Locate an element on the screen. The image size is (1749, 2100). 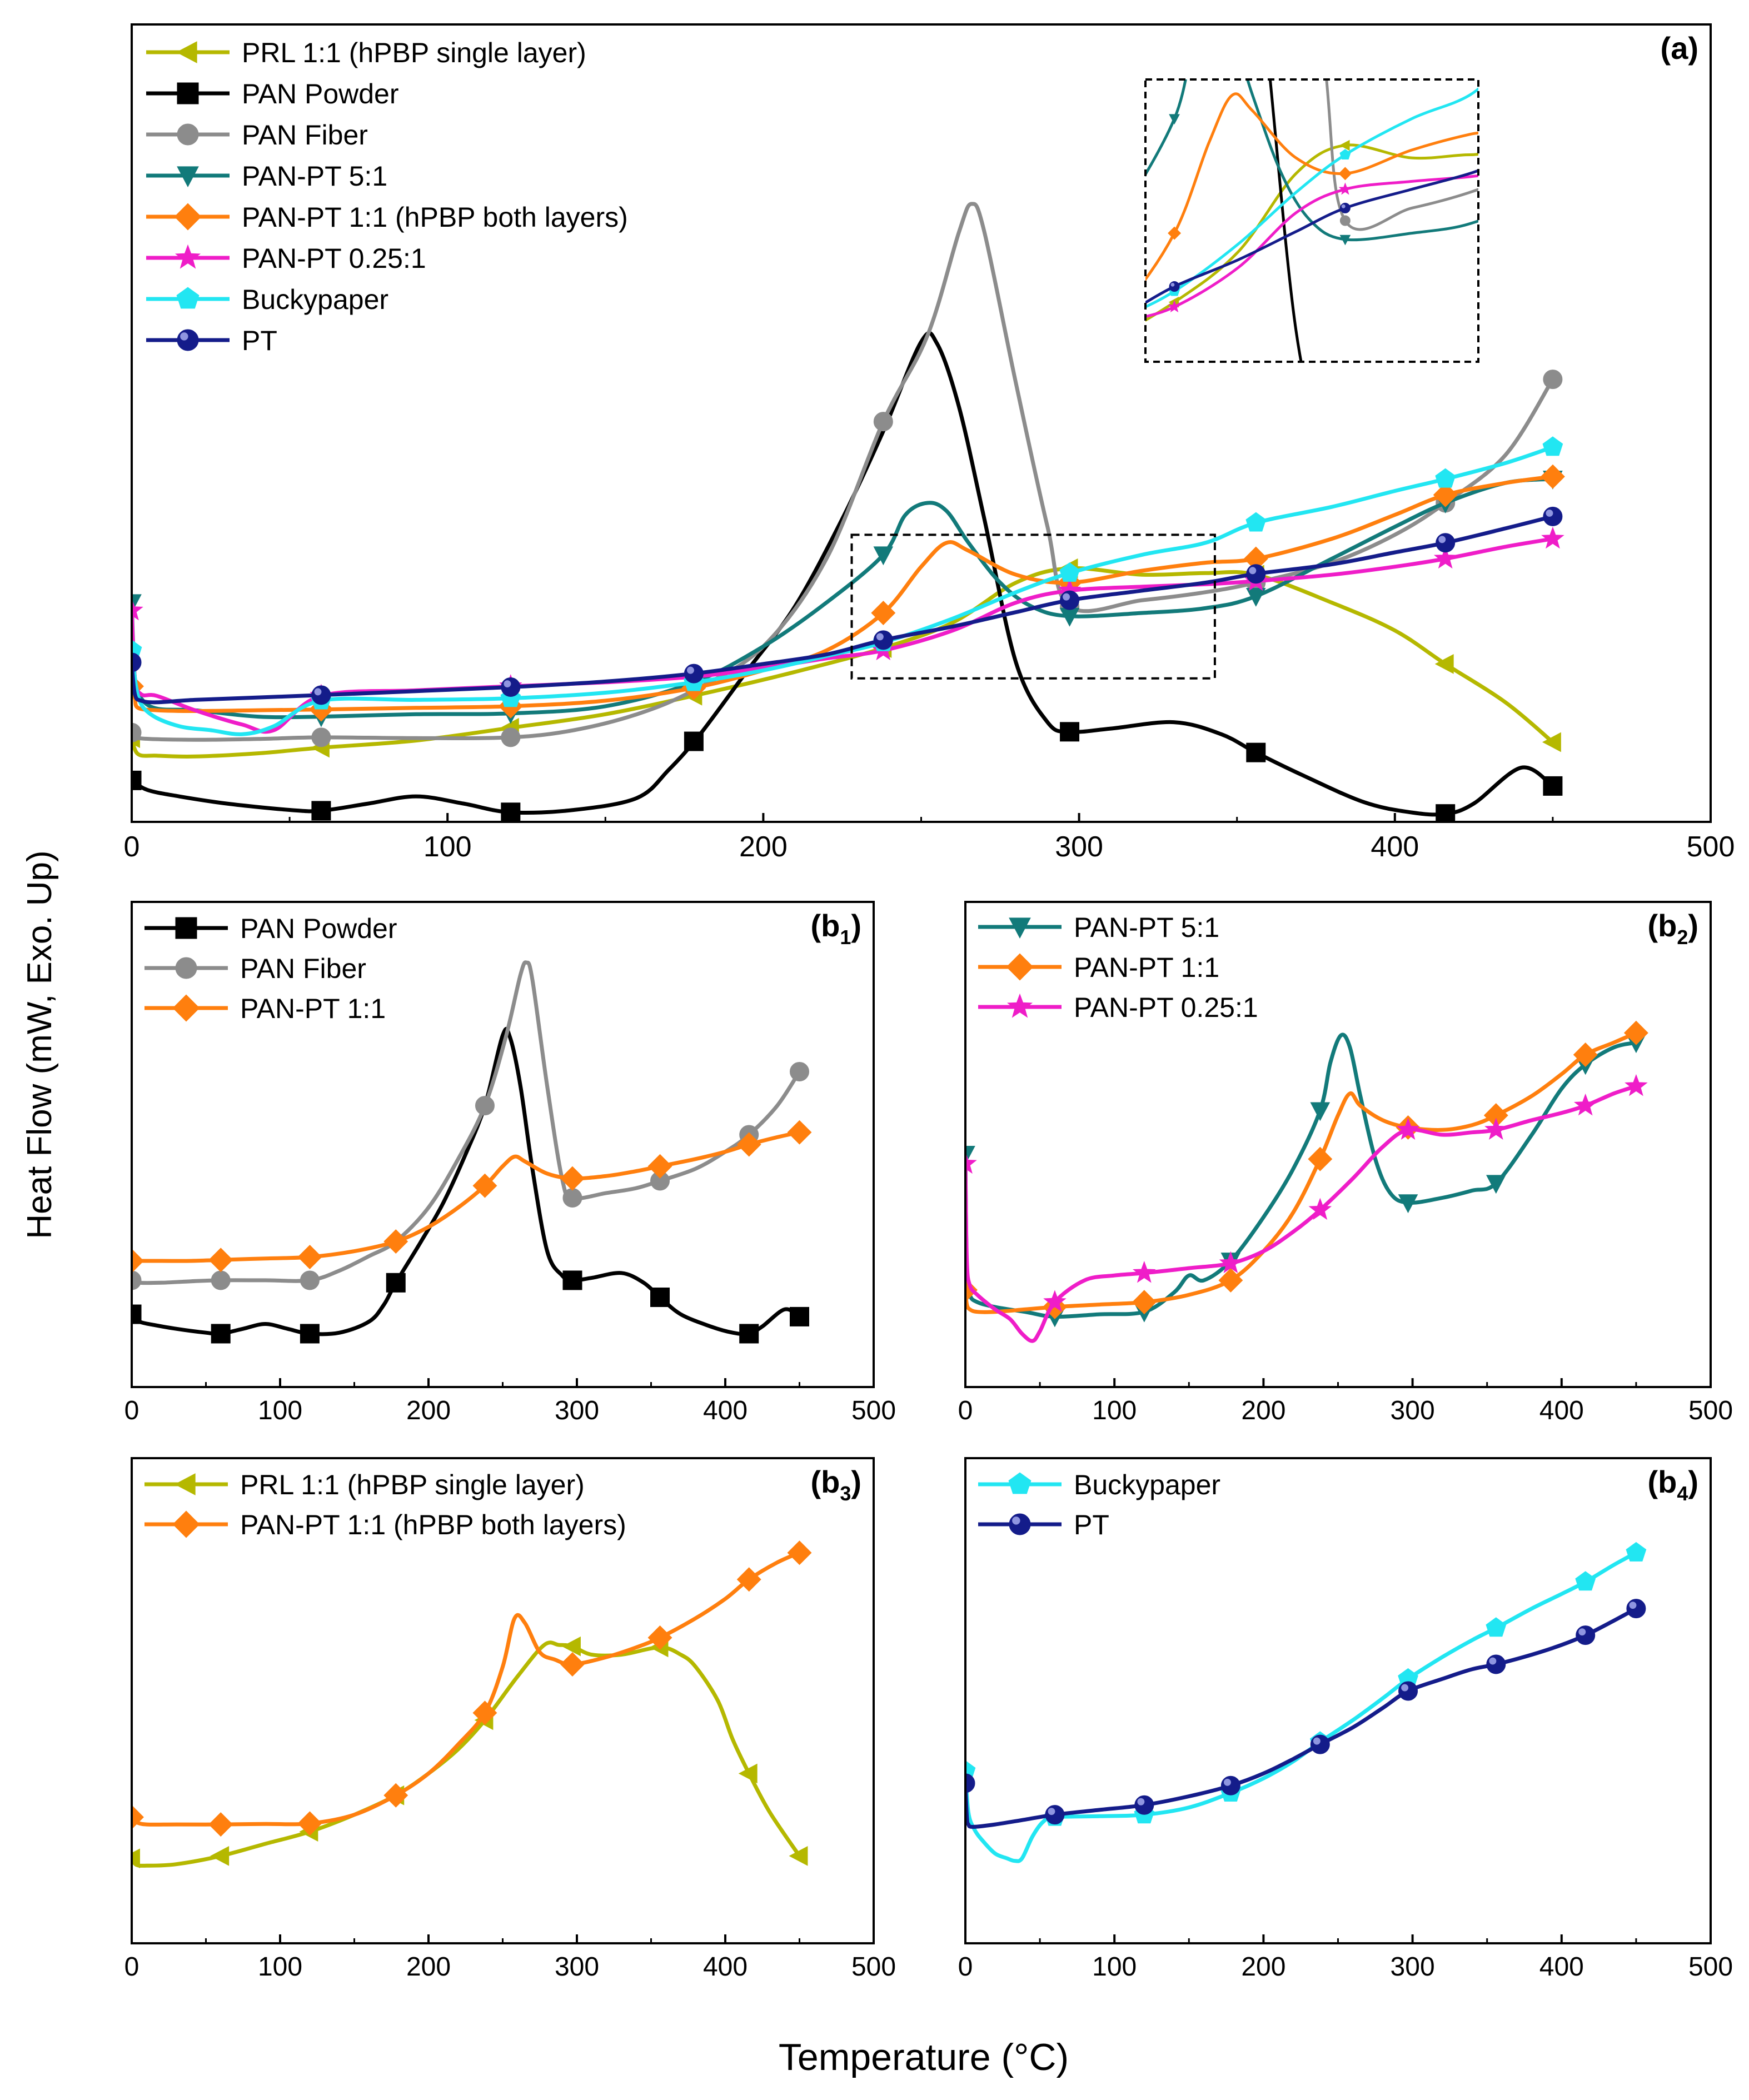
legend-marker-Bucky is located at coordinates (188, 298).